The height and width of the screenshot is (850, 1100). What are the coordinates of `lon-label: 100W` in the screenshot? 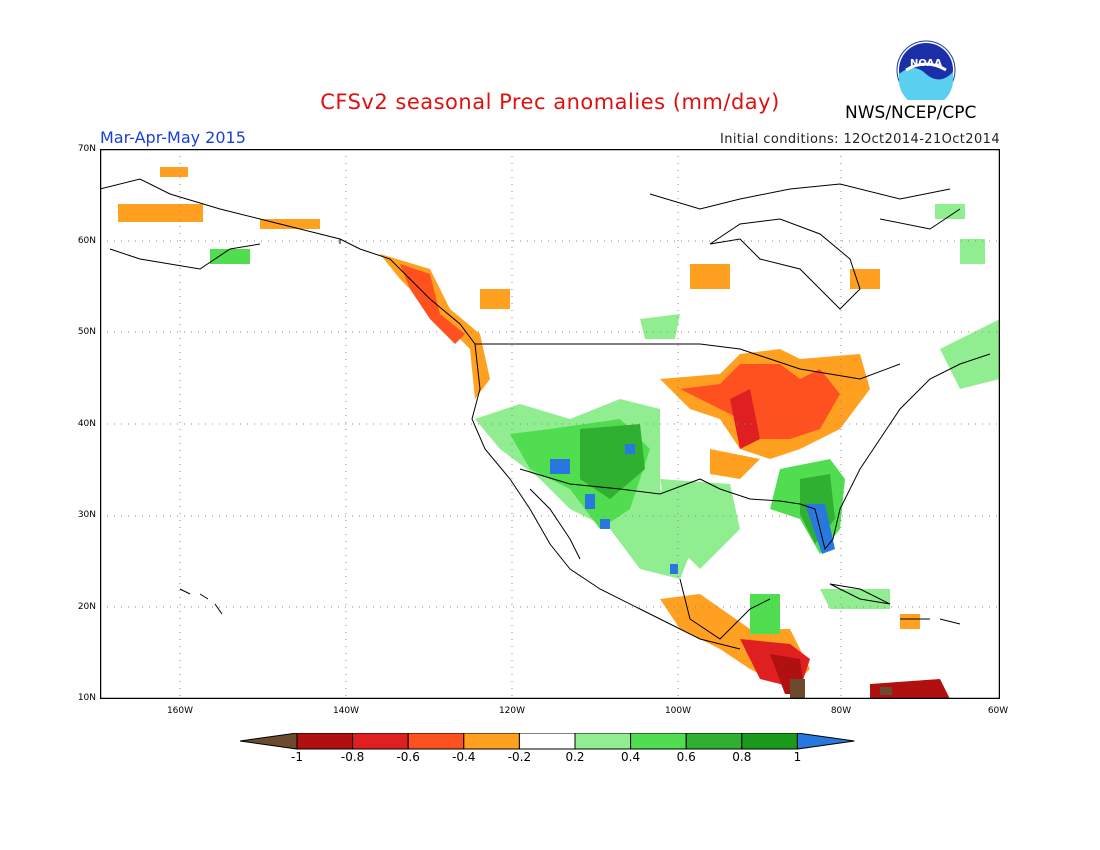 It's located at (678, 711).